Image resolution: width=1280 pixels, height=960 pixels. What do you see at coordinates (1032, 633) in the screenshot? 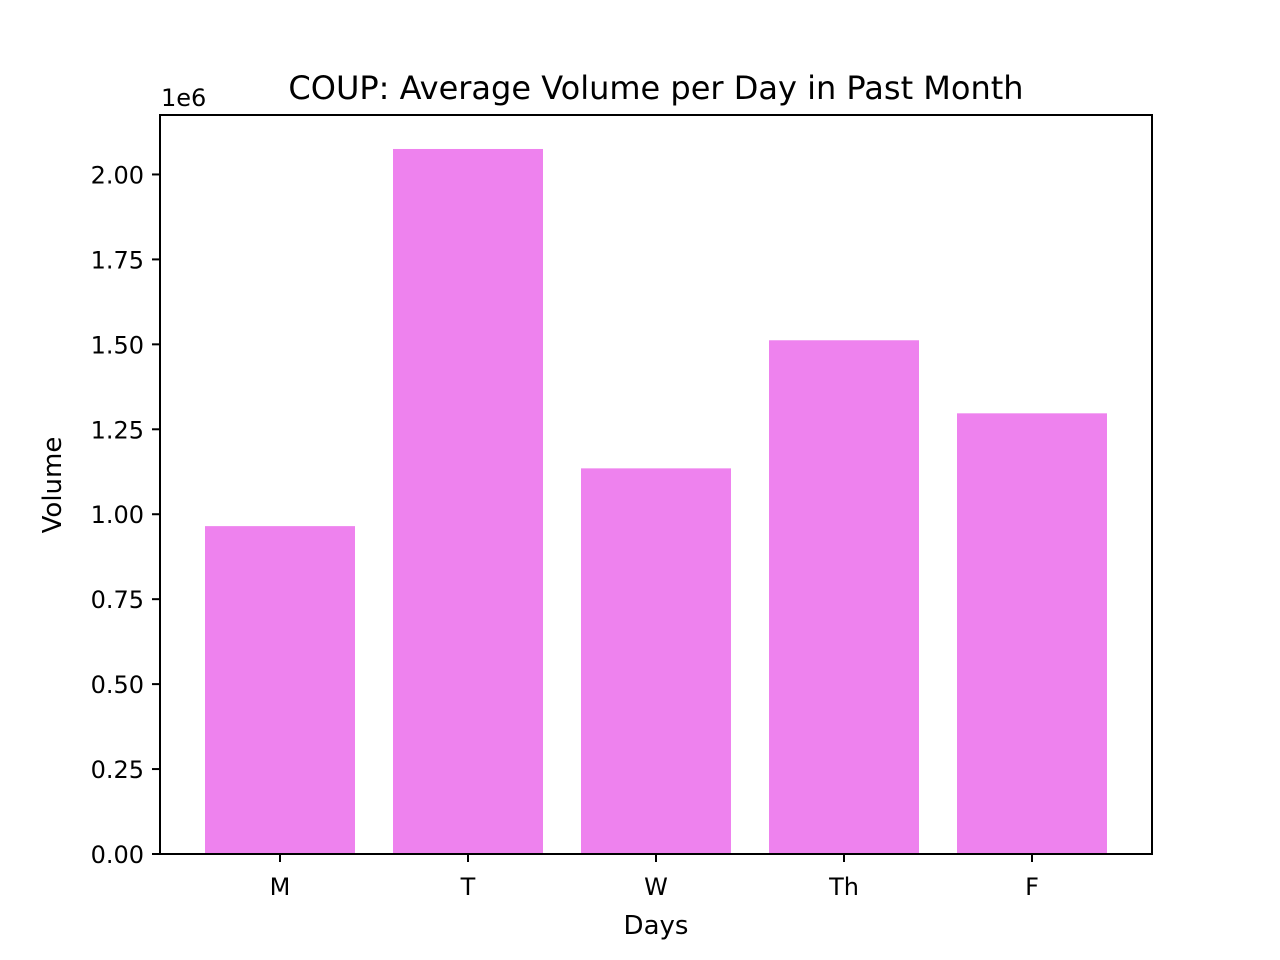
I see `bar-f` at bounding box center [1032, 633].